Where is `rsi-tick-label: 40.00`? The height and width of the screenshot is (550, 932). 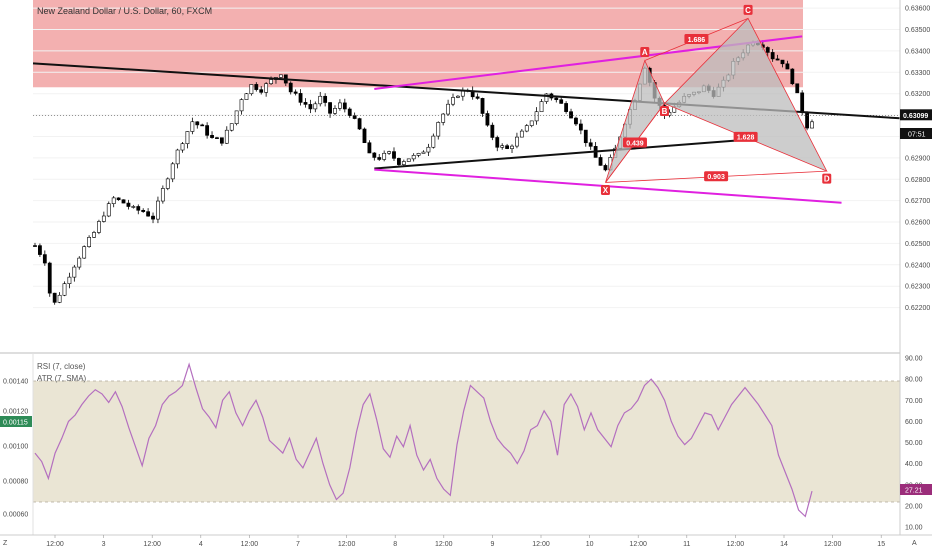
rsi-tick-label: 40.00 is located at coordinates (914, 464).